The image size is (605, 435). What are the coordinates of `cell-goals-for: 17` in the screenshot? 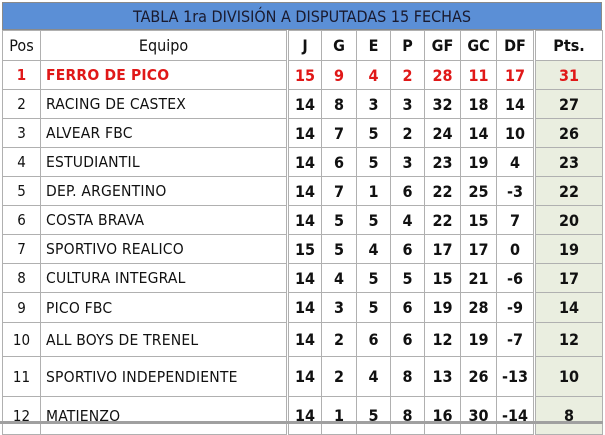 It's located at (442, 249).